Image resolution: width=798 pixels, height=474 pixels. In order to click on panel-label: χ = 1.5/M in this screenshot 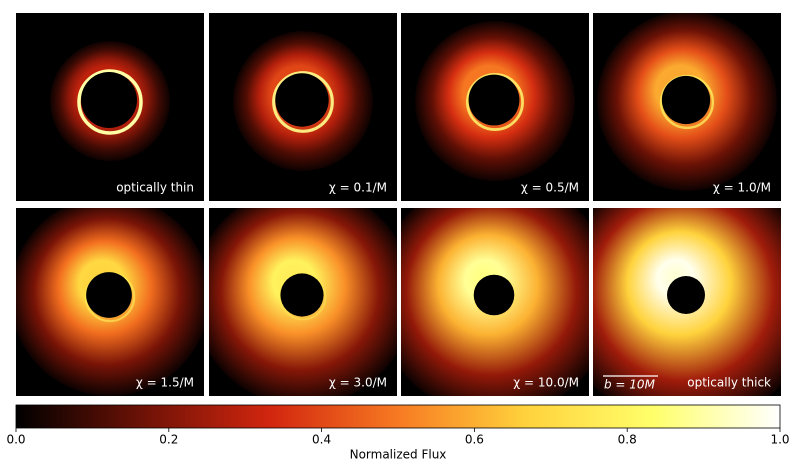, I will do `click(165, 383)`.